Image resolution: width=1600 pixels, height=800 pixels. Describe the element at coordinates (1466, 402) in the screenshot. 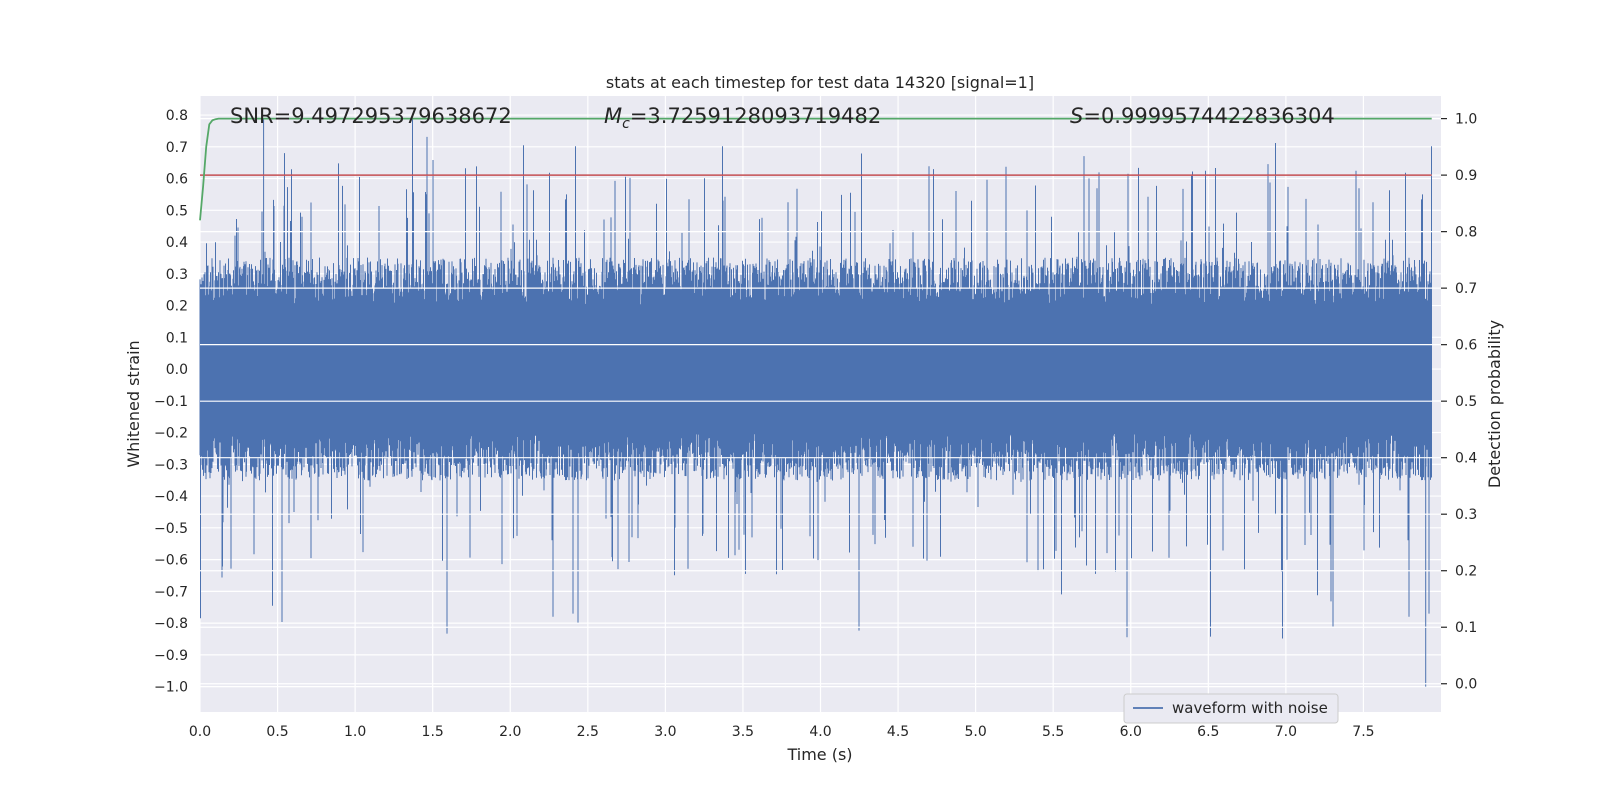

I see `y-right-tick-label-5: 0.5` at that location.